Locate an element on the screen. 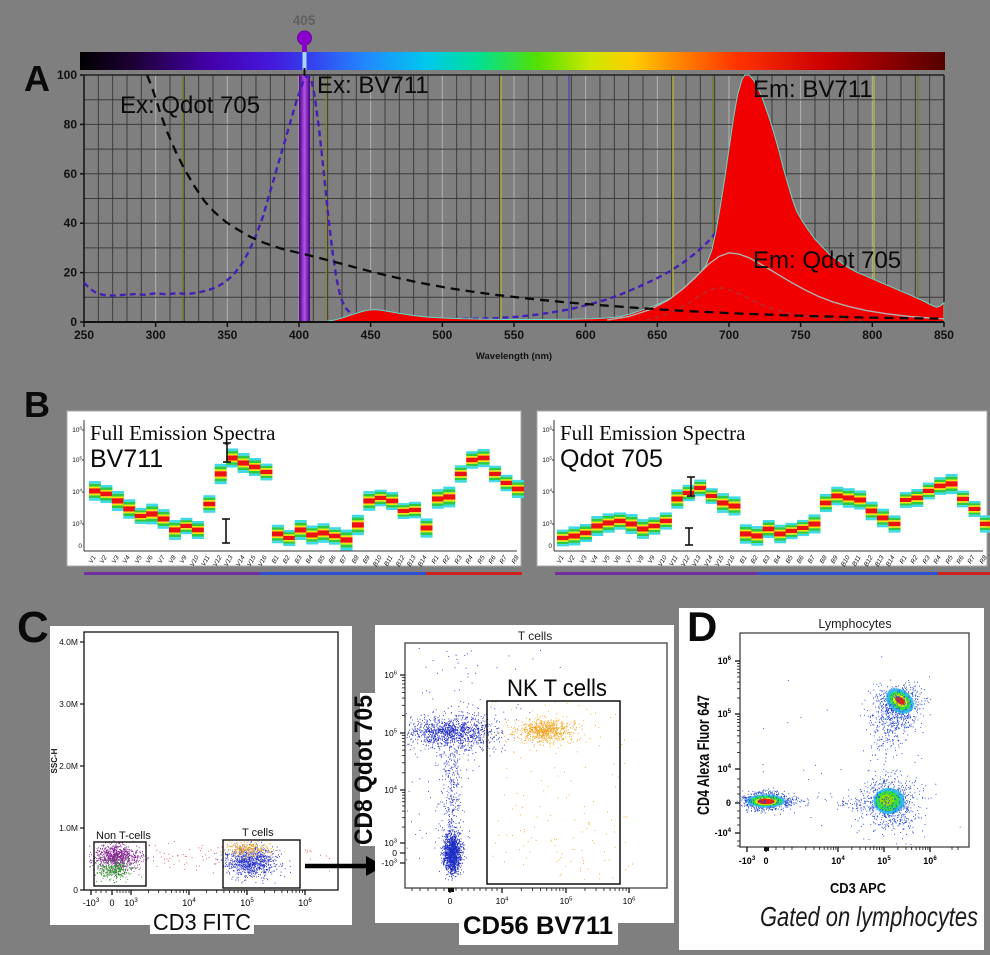 This screenshot has width=990, height=955. svg-text: Lymphocytes is located at coordinates (854, 624).